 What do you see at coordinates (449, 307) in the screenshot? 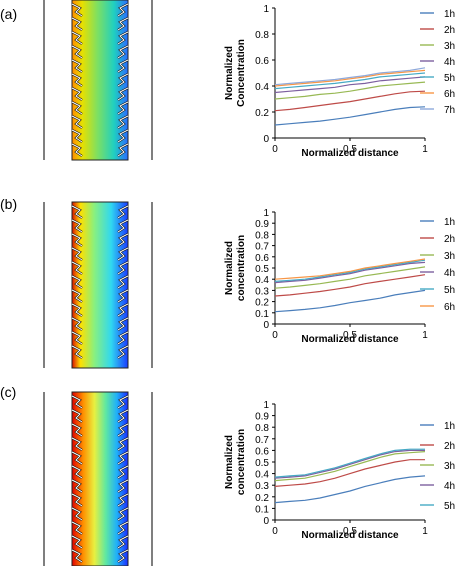
I see `legend-label: 6h` at bounding box center [449, 307].